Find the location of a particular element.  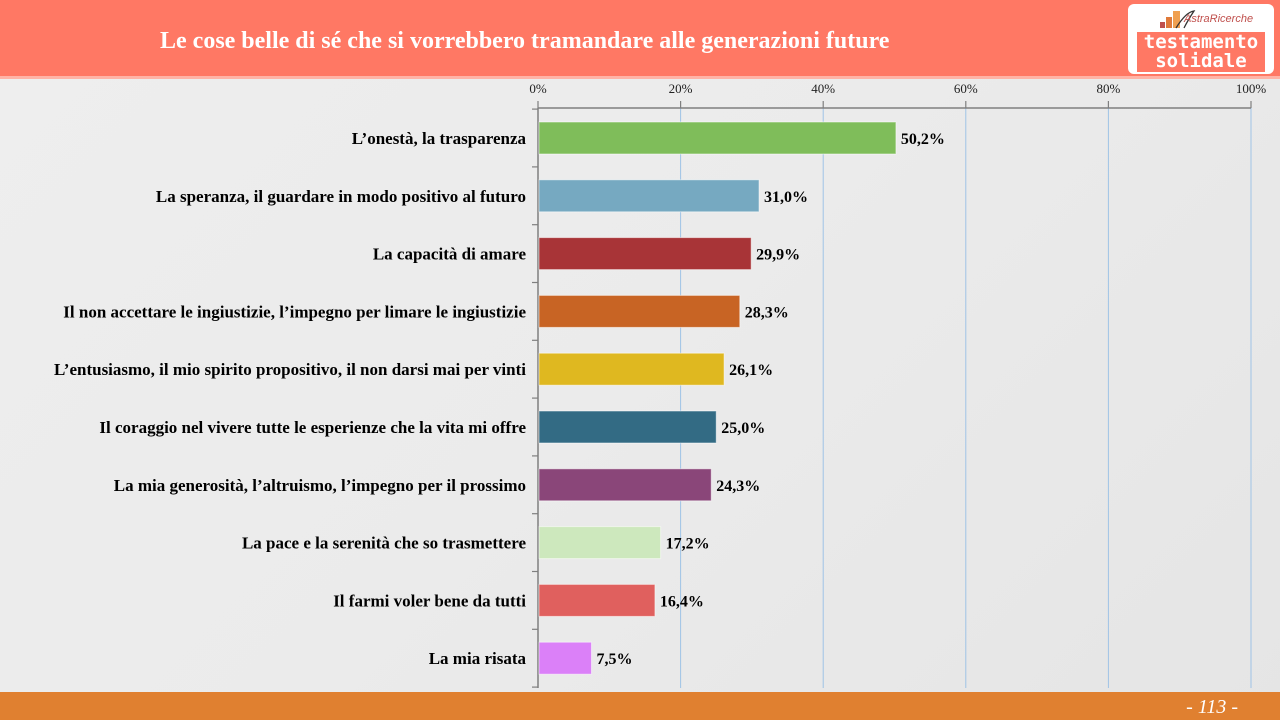

logo-line-2: solidale is located at coordinates (1201, 61).